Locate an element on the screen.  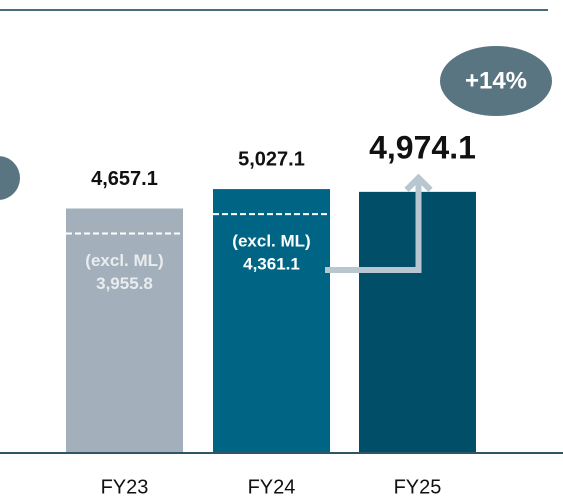
value-label: 5,027.1 is located at coordinates (271, 159).